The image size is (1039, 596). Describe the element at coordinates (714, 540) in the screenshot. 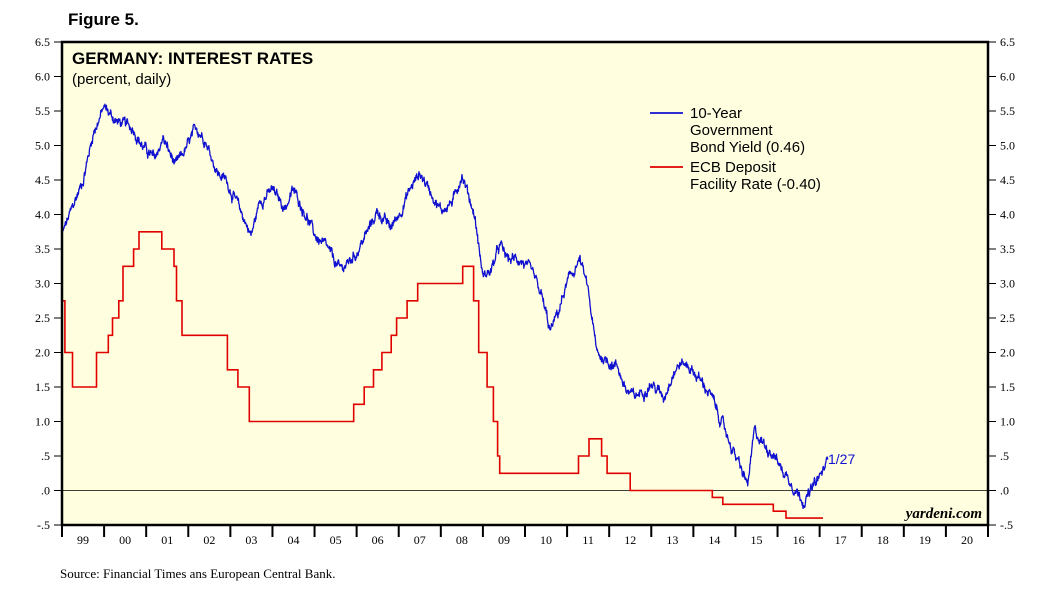

I see `x-tick-label: 14` at that location.